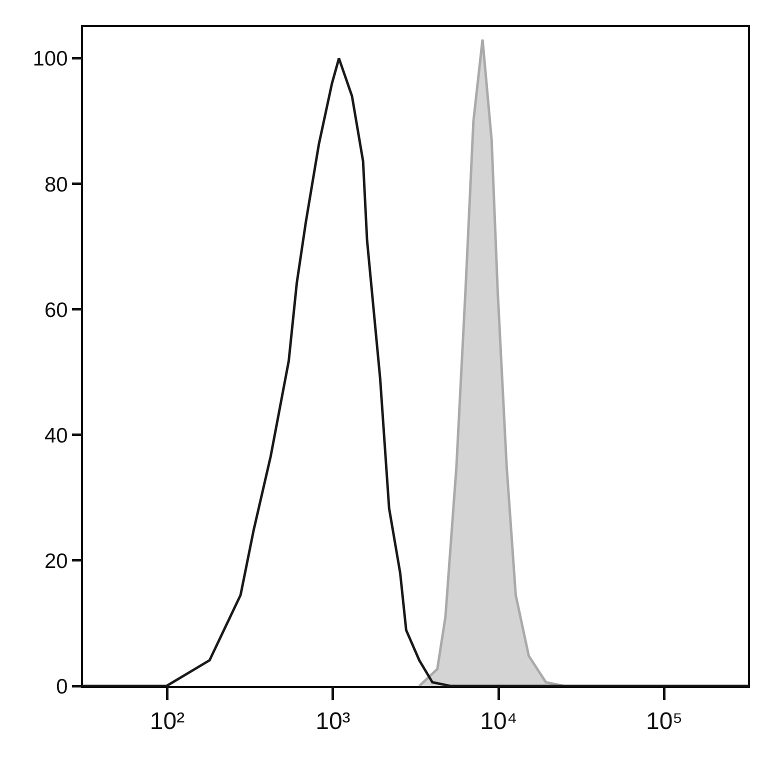 The image size is (779, 780). What do you see at coordinates (56, 184) in the screenshot?
I see `y-tick-label: 80` at bounding box center [56, 184].